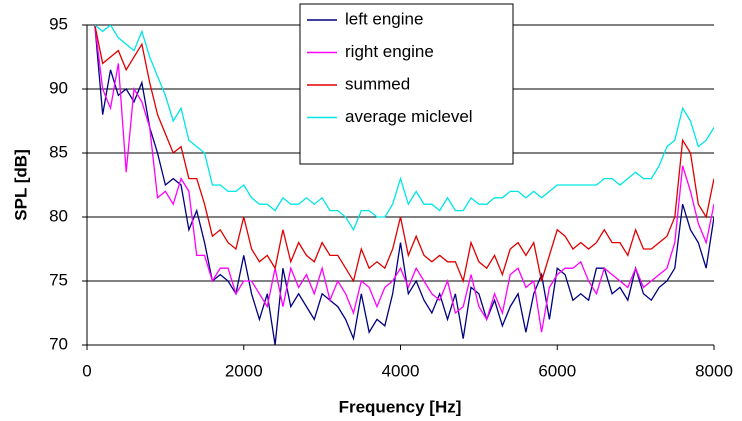 The width and height of the screenshot is (742, 421). What do you see at coordinates (557, 370) in the screenshot?
I see `x-tick-label: 6000` at bounding box center [557, 370].